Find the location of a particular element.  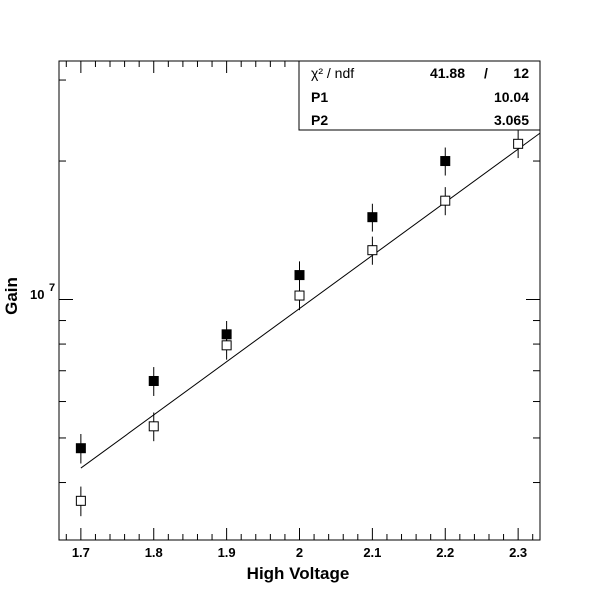

p1-value: 10.04 is located at coordinates (511, 97).